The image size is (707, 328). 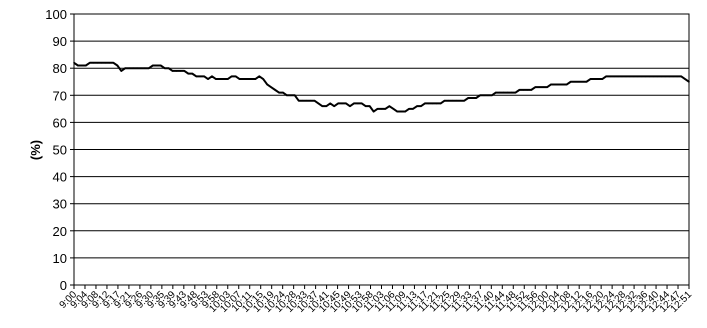 What do you see at coordinates (60, 68) in the screenshot?
I see `y-tick-label: 80` at bounding box center [60, 68].